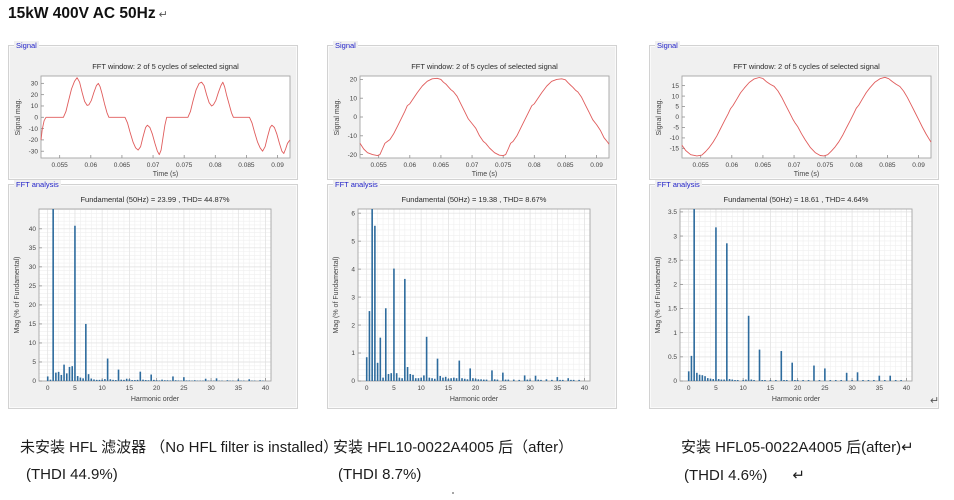 This screenshot has height=500, width=954. Describe the element at coordinates (33, 286) in the screenshot. I see `y-tick-label: 25` at that location.